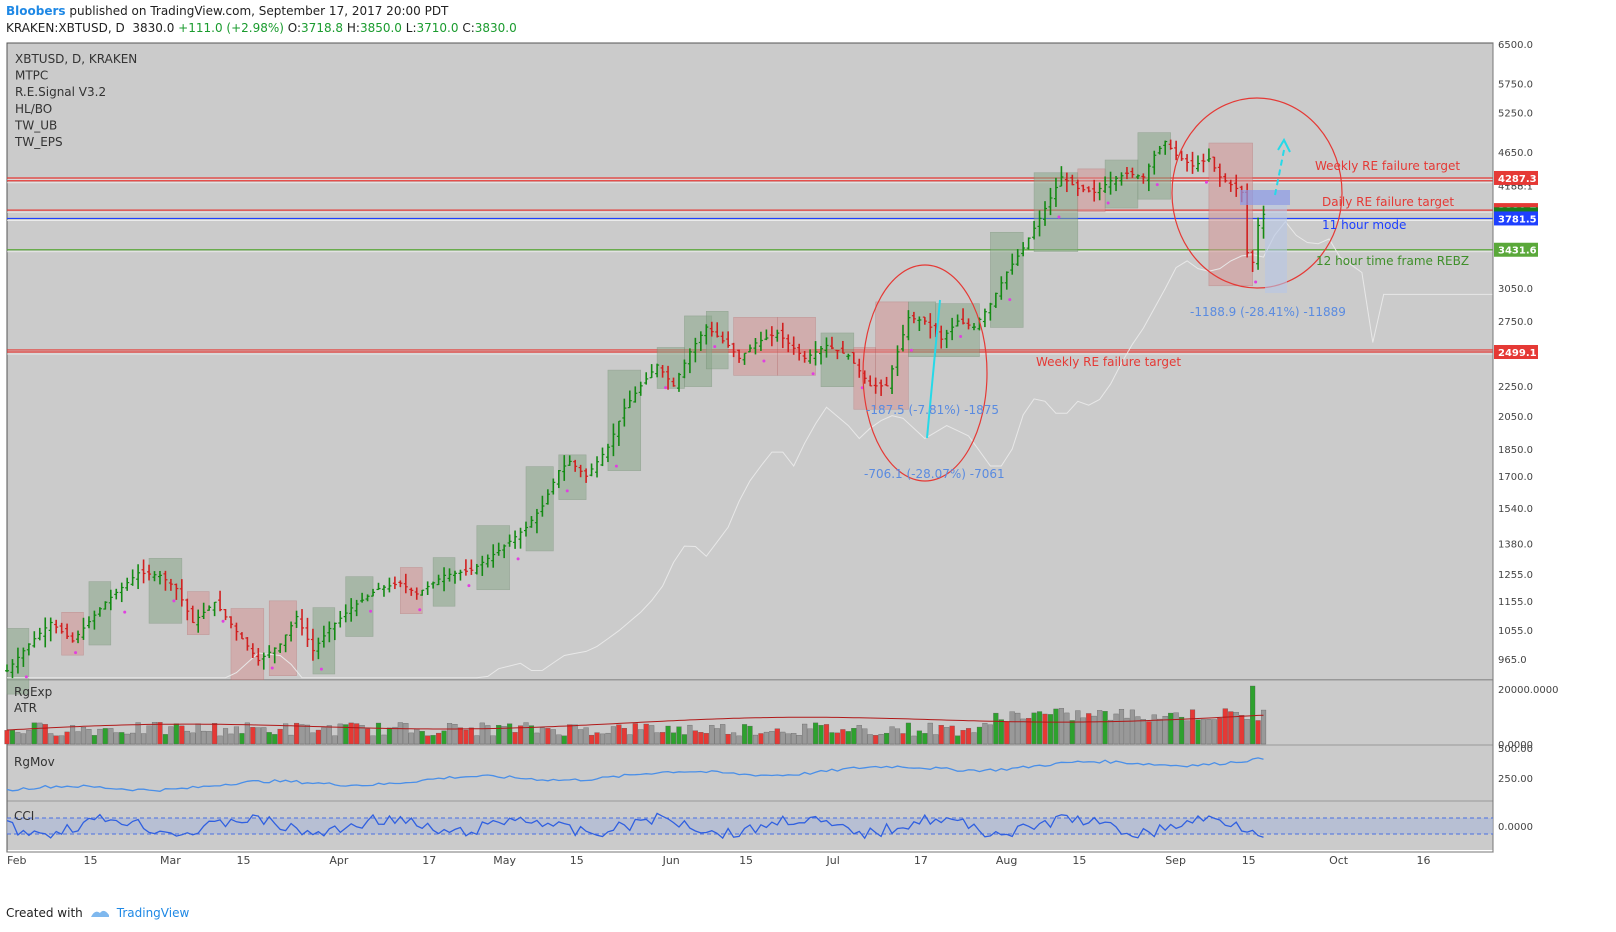 Image resolution: width=1616 pixels, height=932 pixels. I want to click on panel-label: CCI, so click(24, 816).